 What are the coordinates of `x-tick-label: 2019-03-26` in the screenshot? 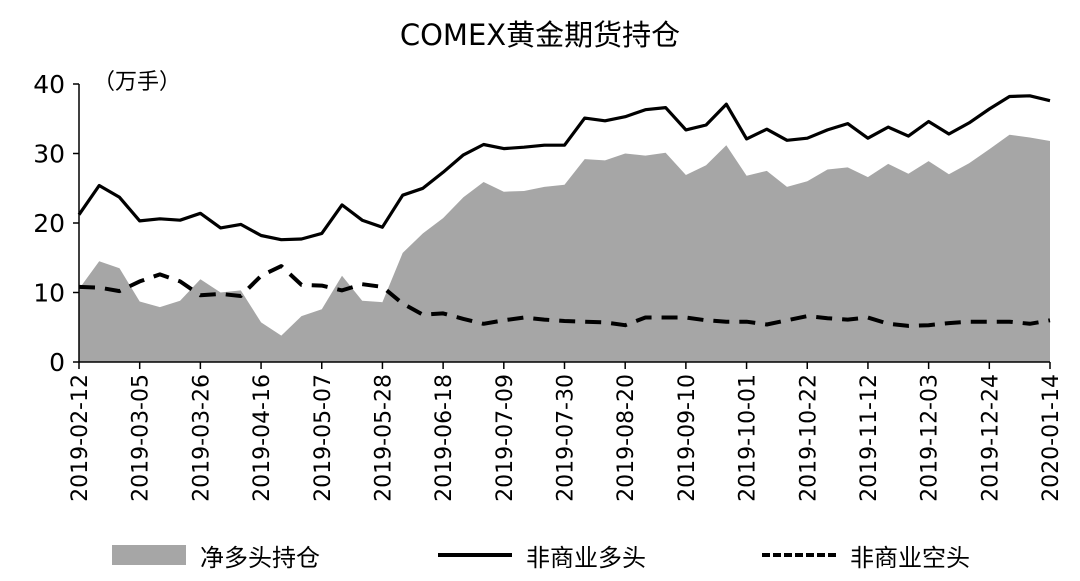 It's located at (201, 438).